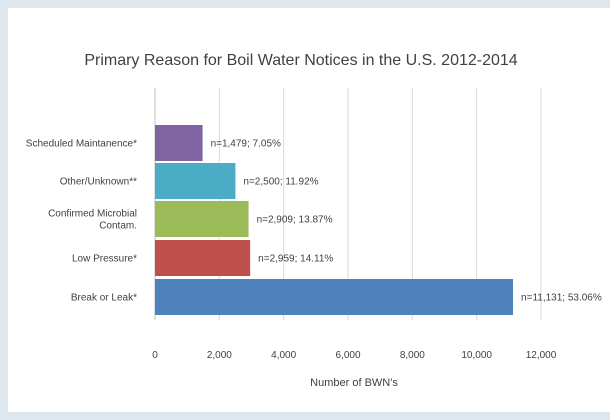 This screenshot has height=420, width=610. I want to click on x-tick-label: 8,000, so click(412, 355).